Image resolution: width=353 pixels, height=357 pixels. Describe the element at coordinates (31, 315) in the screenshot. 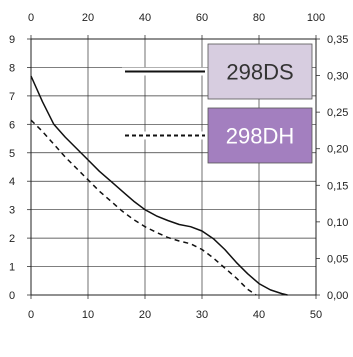

I see `x-bottom-tick-label: 0` at that location.